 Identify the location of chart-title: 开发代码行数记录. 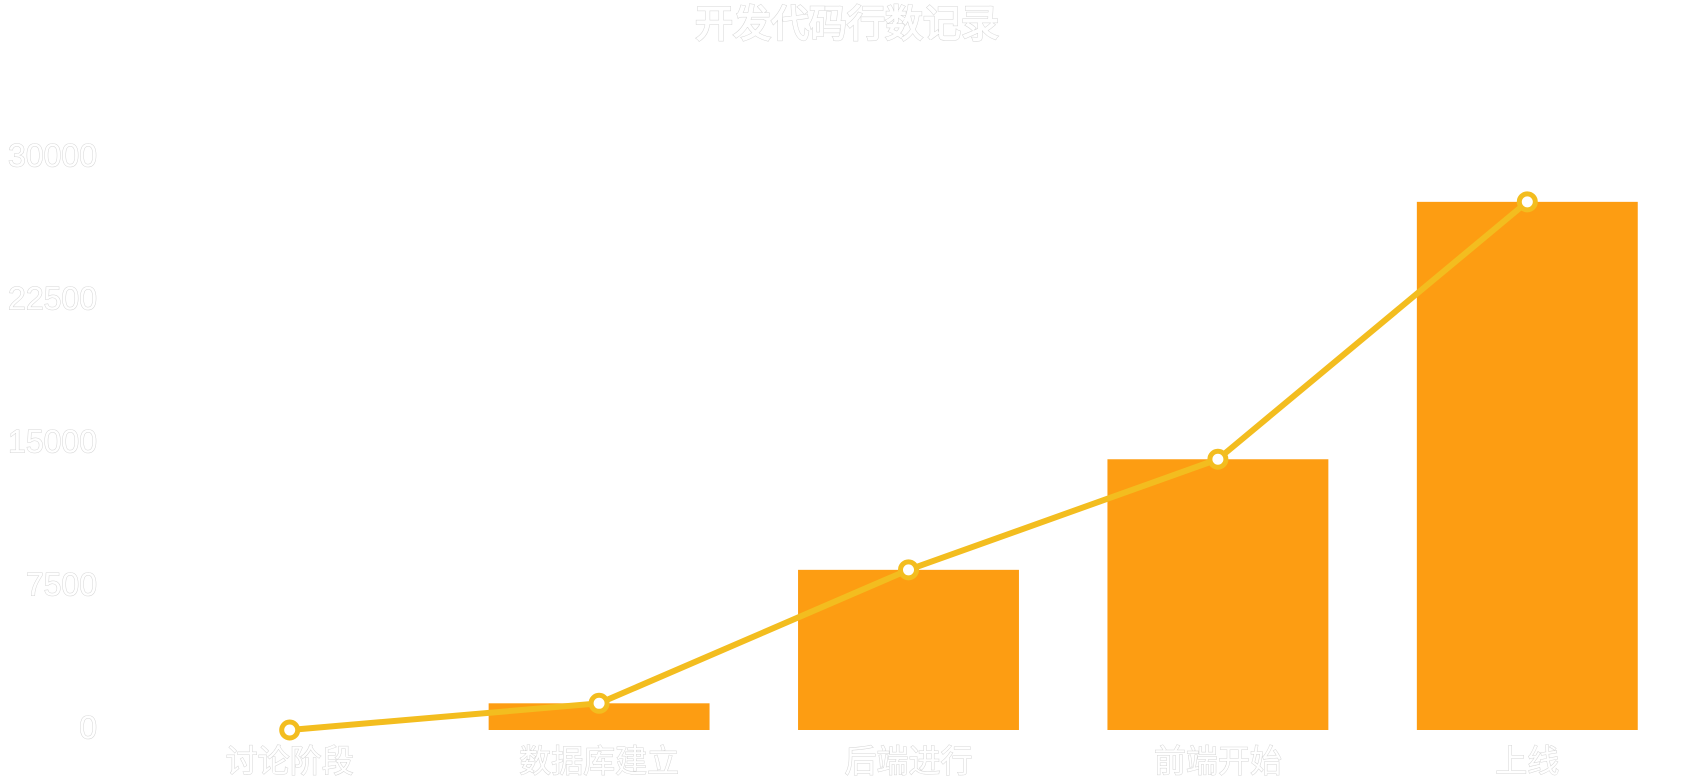
(846, 24).